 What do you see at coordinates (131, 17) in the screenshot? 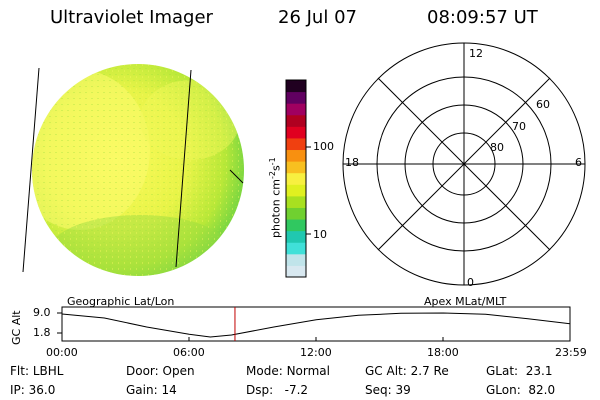
I see `instrument-title: Ultraviolet Imager` at bounding box center [131, 17].